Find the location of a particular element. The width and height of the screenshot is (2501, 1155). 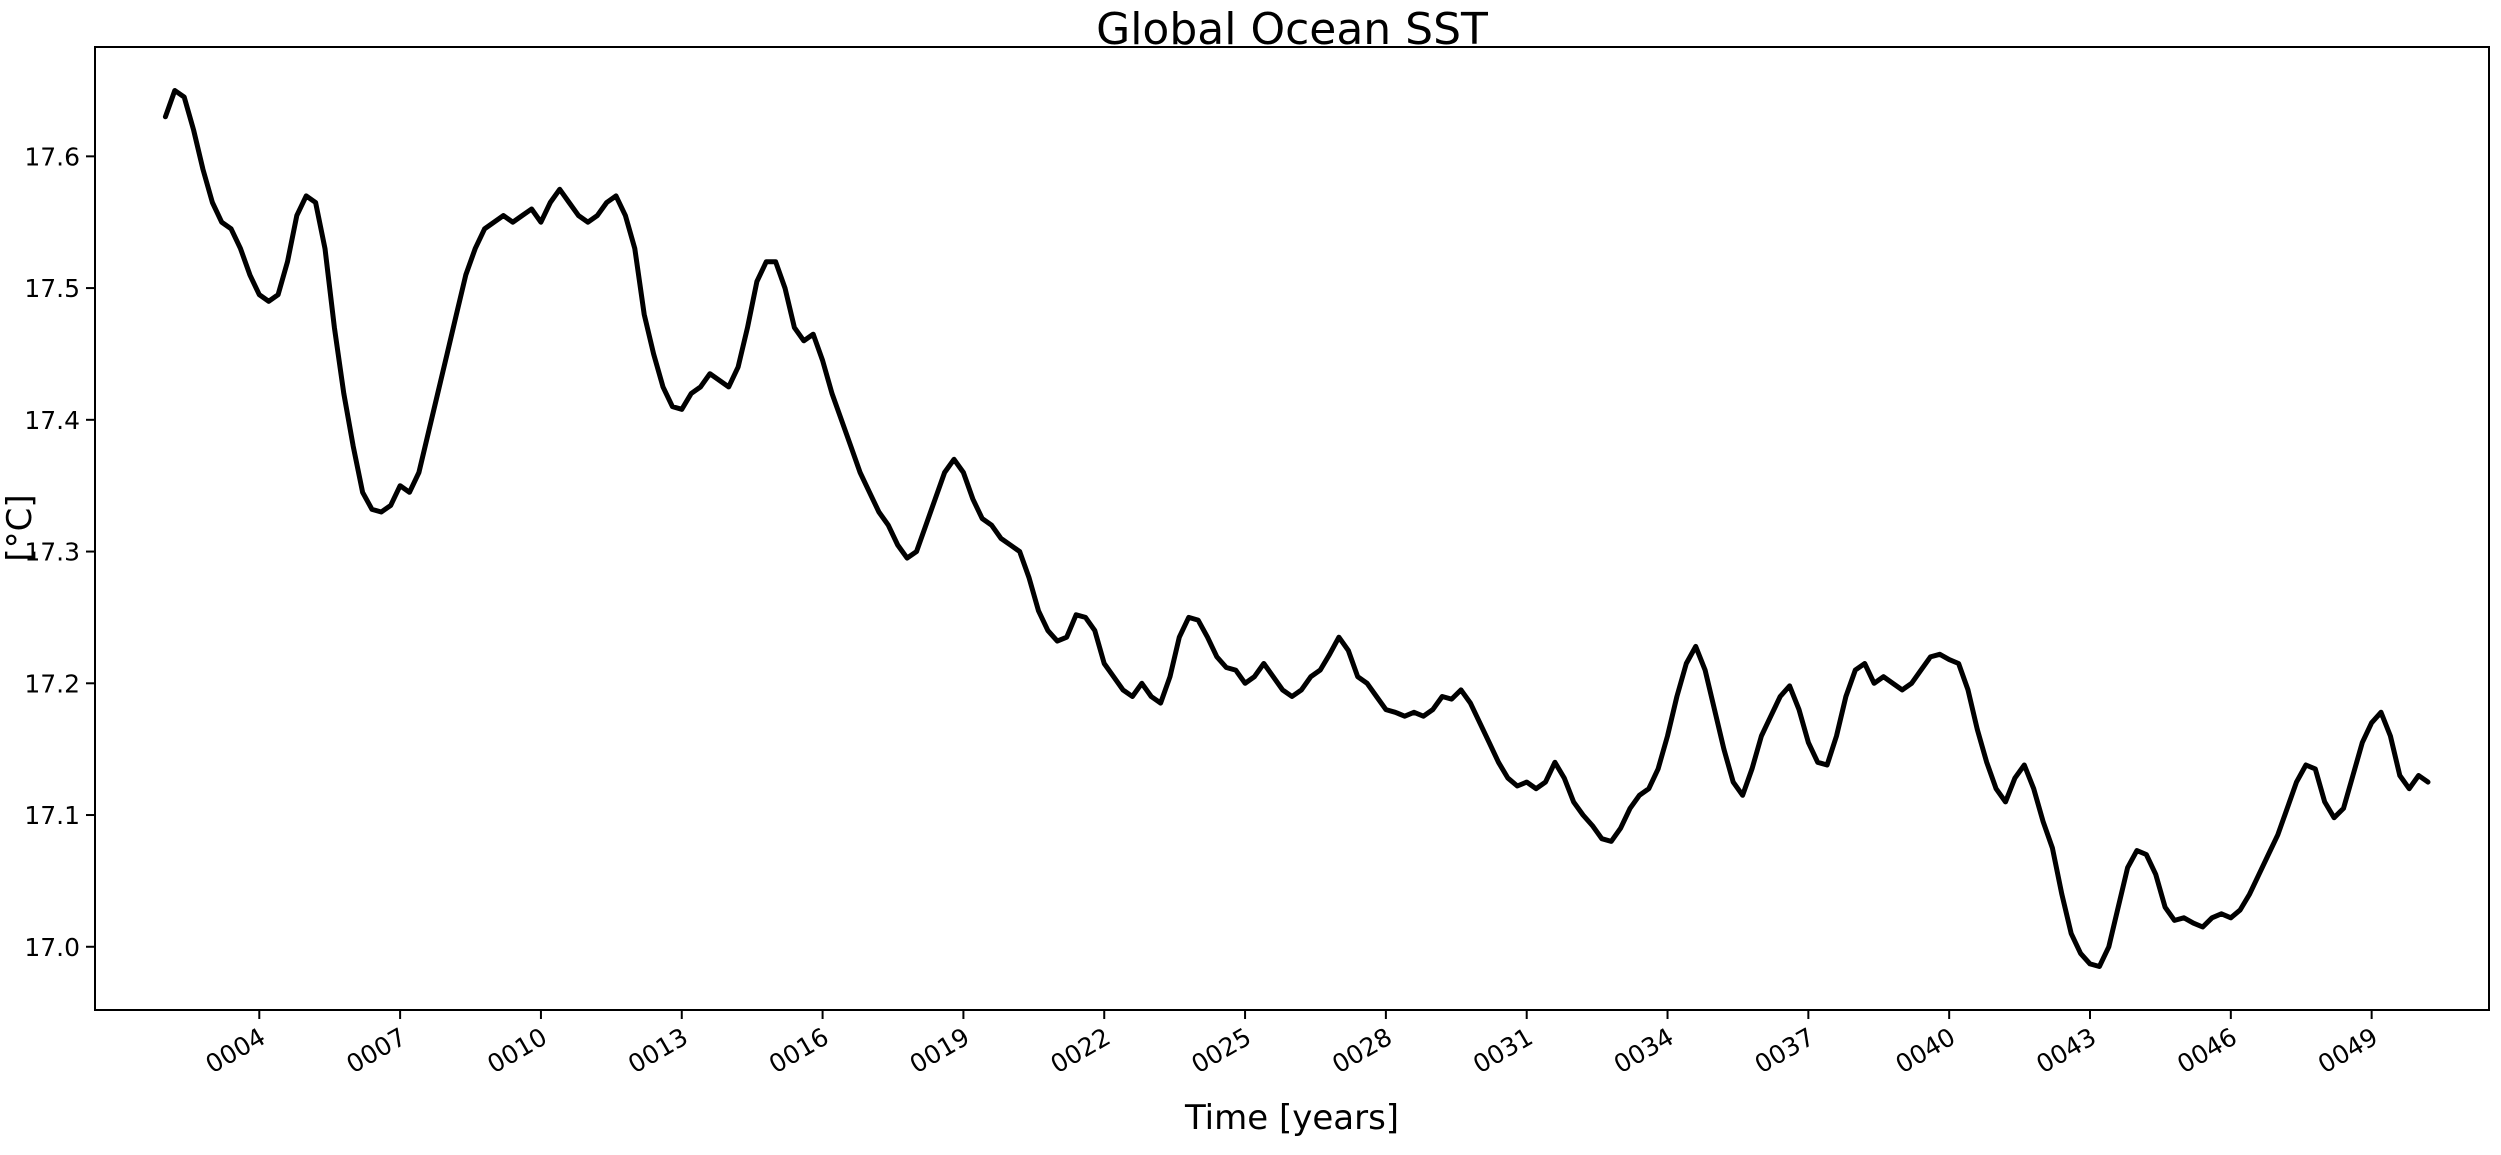

x-axis-label: Time [years] is located at coordinates (1292, 1118).